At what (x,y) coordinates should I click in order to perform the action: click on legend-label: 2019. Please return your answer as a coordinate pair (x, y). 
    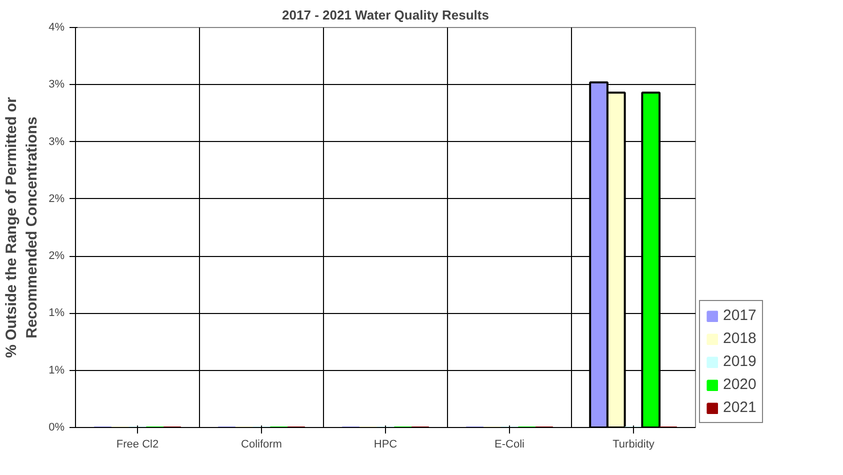
    Looking at the image, I should click on (739, 361).